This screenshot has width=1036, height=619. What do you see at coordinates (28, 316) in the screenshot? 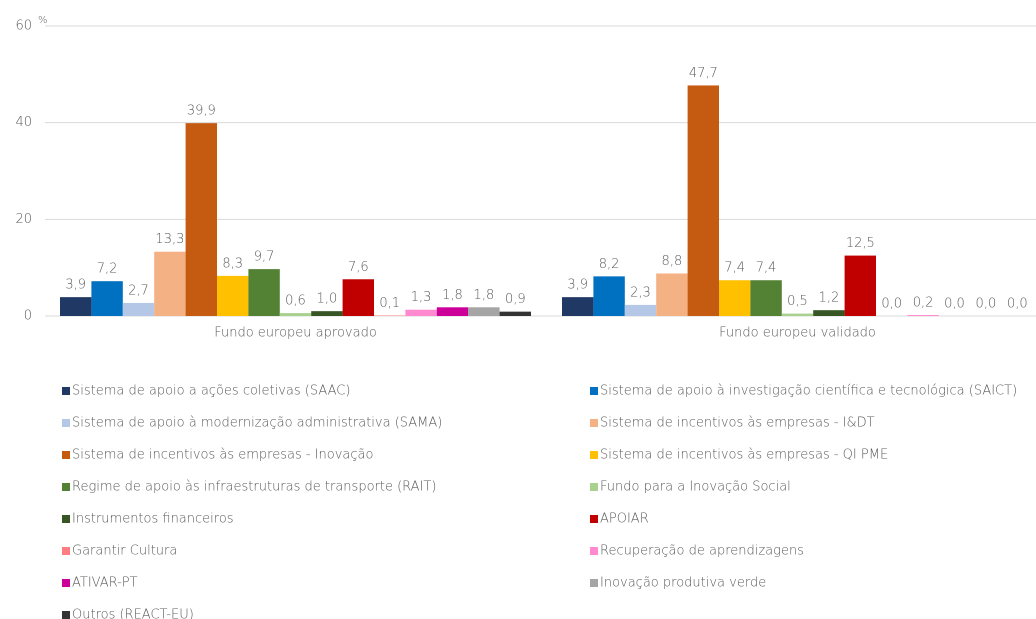
I see `y-tick-label: 0` at bounding box center [28, 316].